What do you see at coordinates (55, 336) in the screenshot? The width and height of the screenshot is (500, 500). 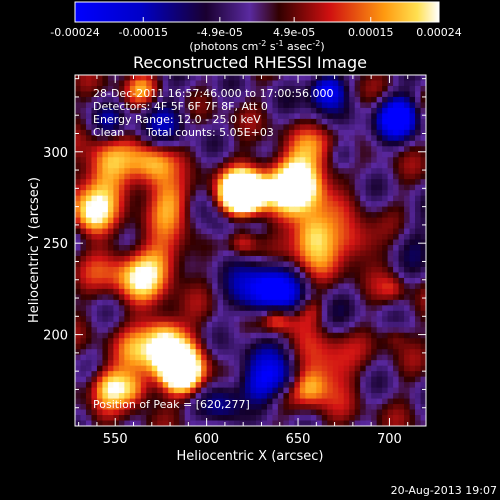 I see `y-tick-label: 200` at bounding box center [55, 336].